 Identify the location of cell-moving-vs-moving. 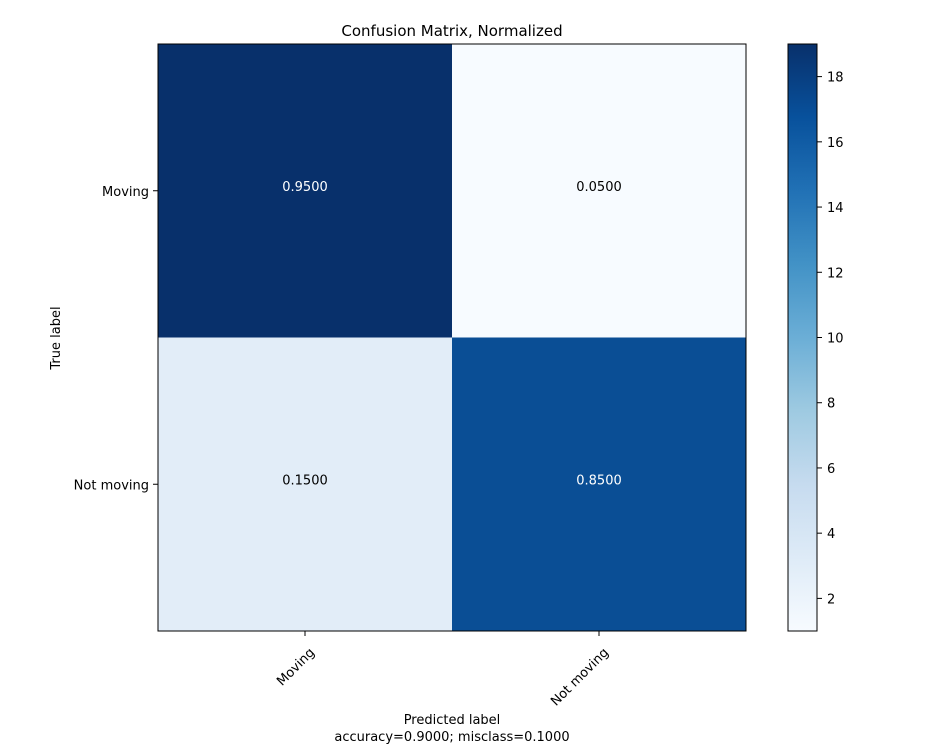
(305, 191).